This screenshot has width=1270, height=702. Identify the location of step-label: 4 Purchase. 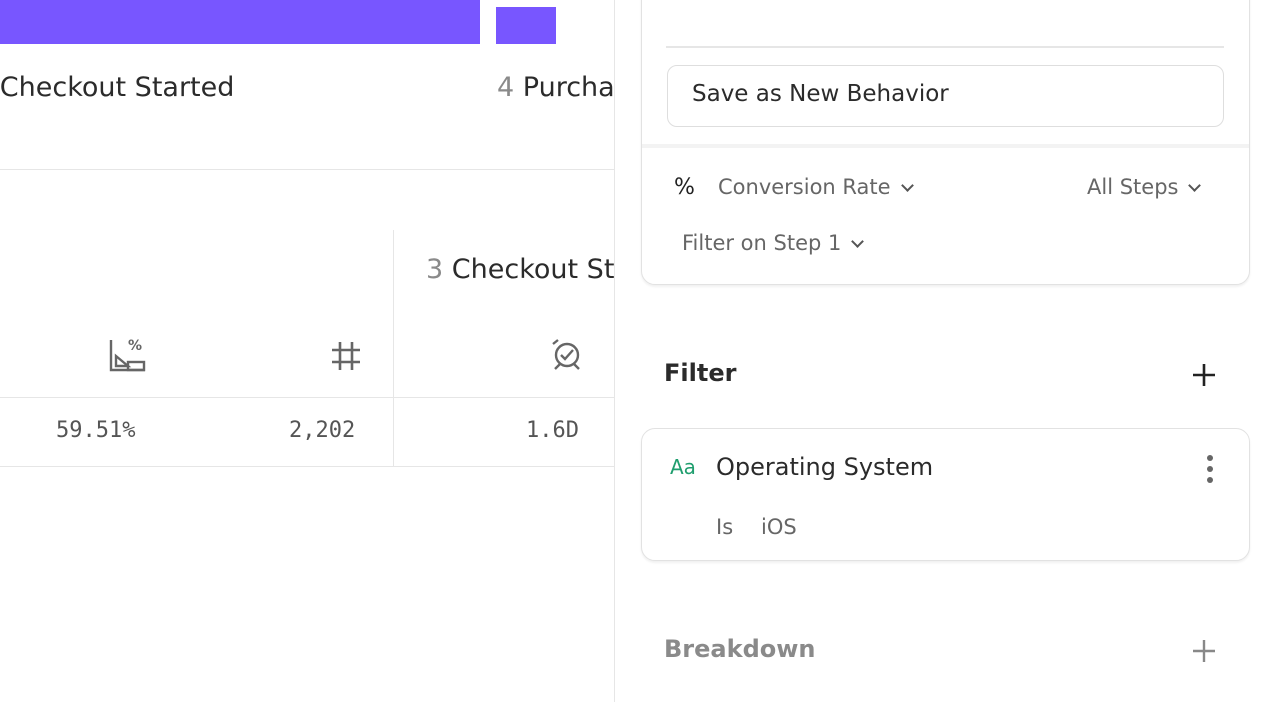
(556, 87).